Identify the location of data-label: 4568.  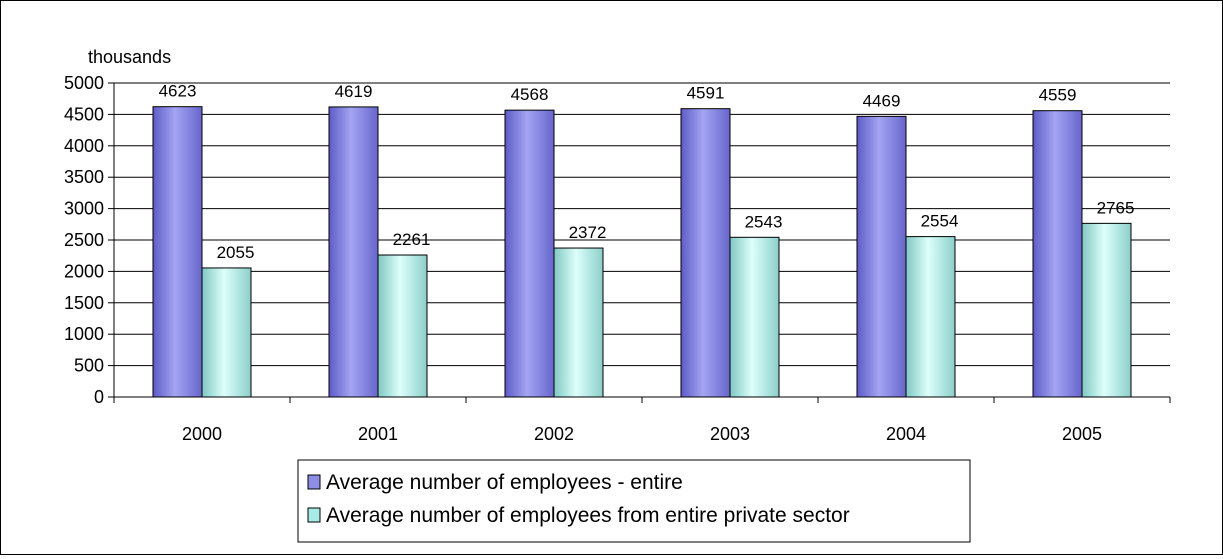
(530, 94).